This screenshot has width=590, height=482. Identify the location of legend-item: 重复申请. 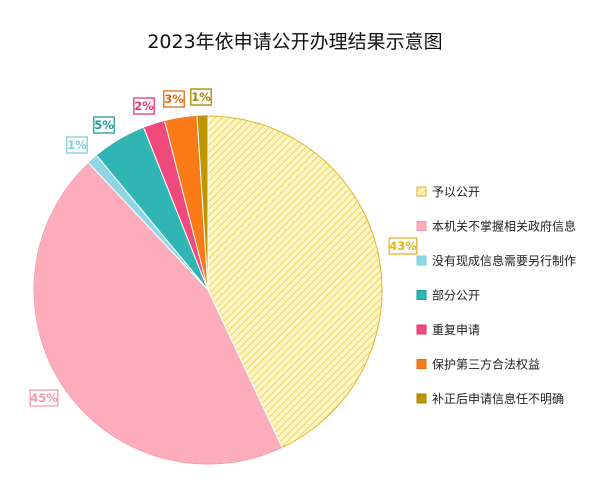
(448, 330).